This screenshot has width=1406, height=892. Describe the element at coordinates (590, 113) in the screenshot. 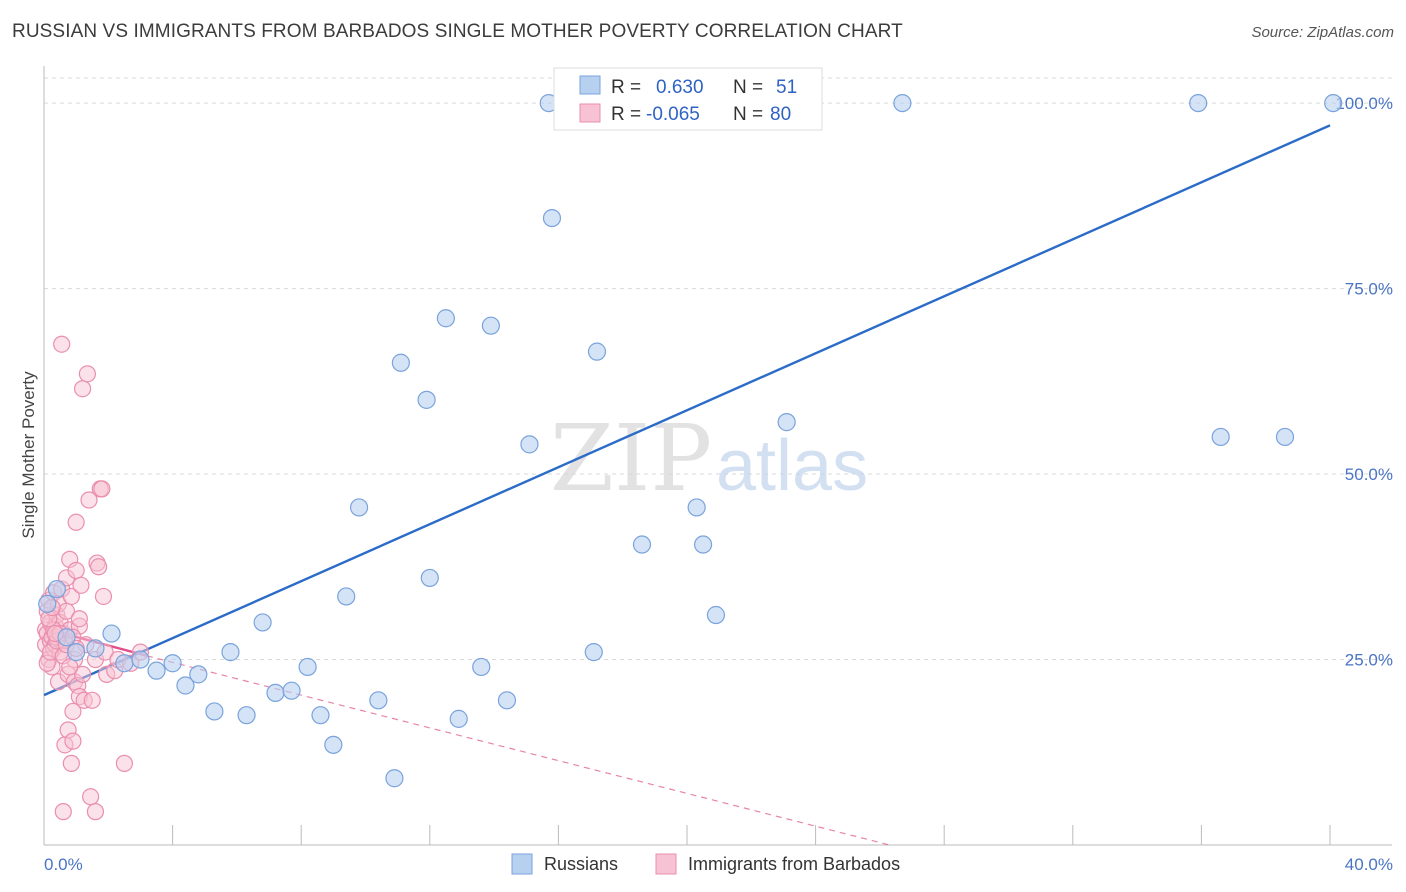

I see `legend-swatch-barbados` at that location.